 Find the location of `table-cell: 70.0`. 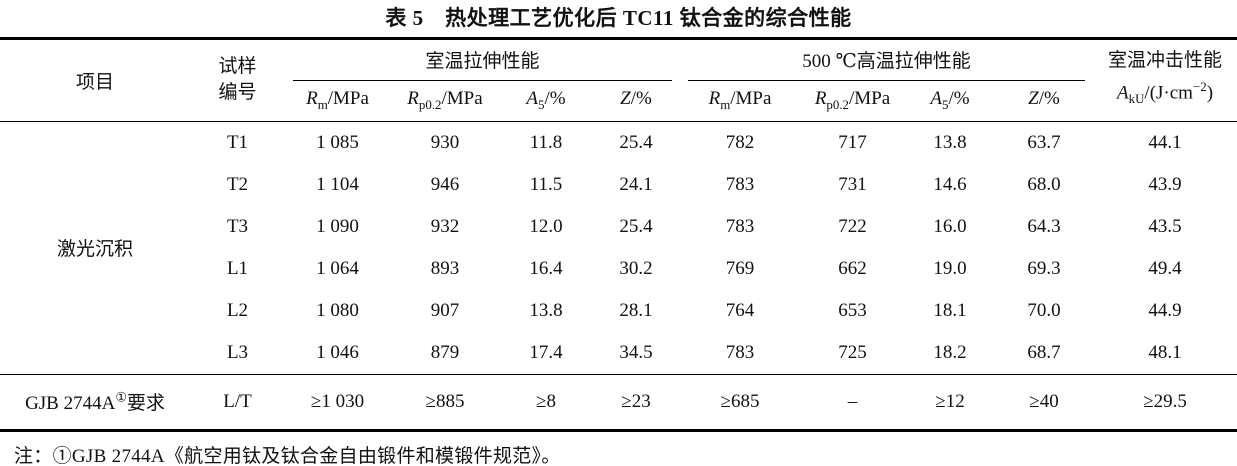

table-cell: 70.0 is located at coordinates (1044, 310).